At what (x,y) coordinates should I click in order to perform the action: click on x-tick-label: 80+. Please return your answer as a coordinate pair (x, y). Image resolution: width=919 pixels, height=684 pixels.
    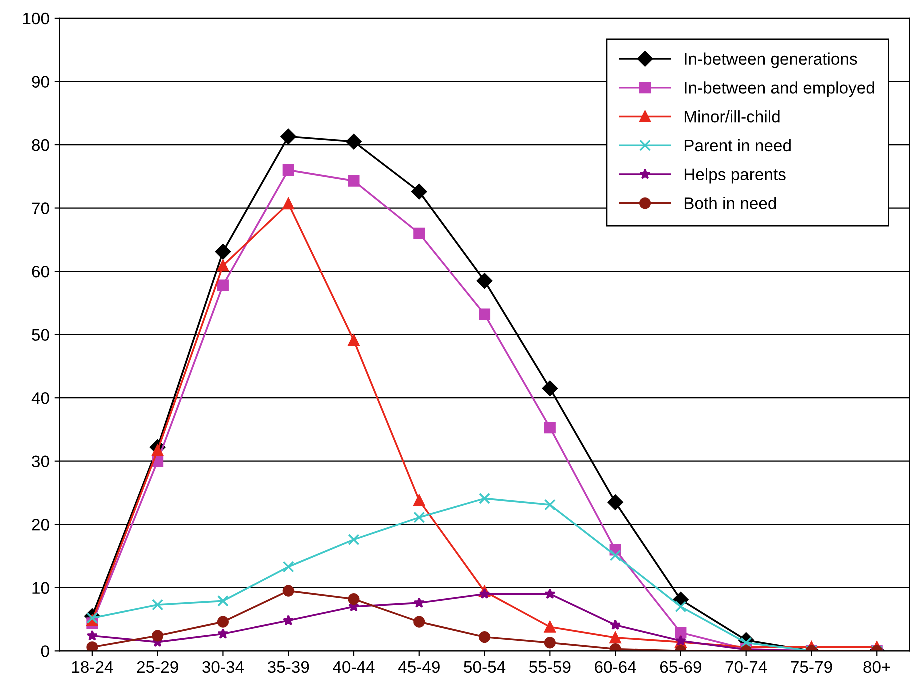
    Looking at the image, I should click on (877, 667).